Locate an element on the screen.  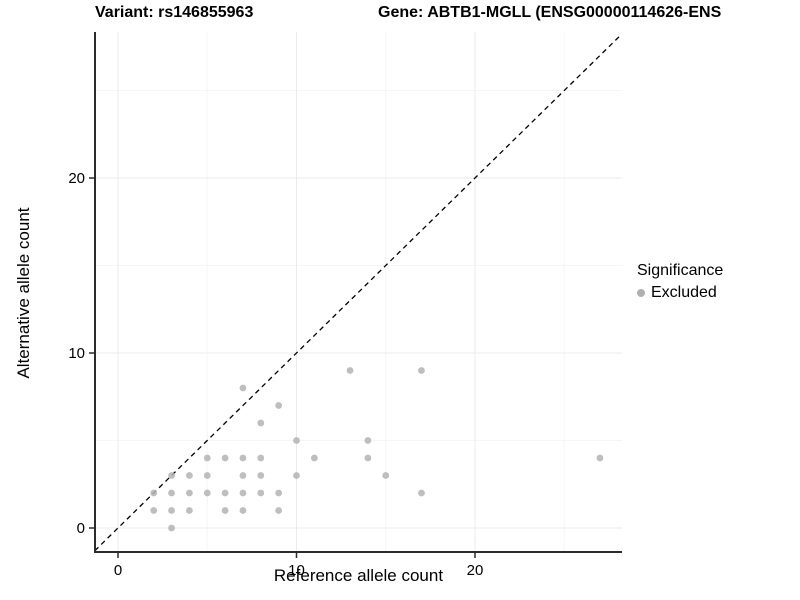
legend-point-swatch is located at coordinates (641, 293).